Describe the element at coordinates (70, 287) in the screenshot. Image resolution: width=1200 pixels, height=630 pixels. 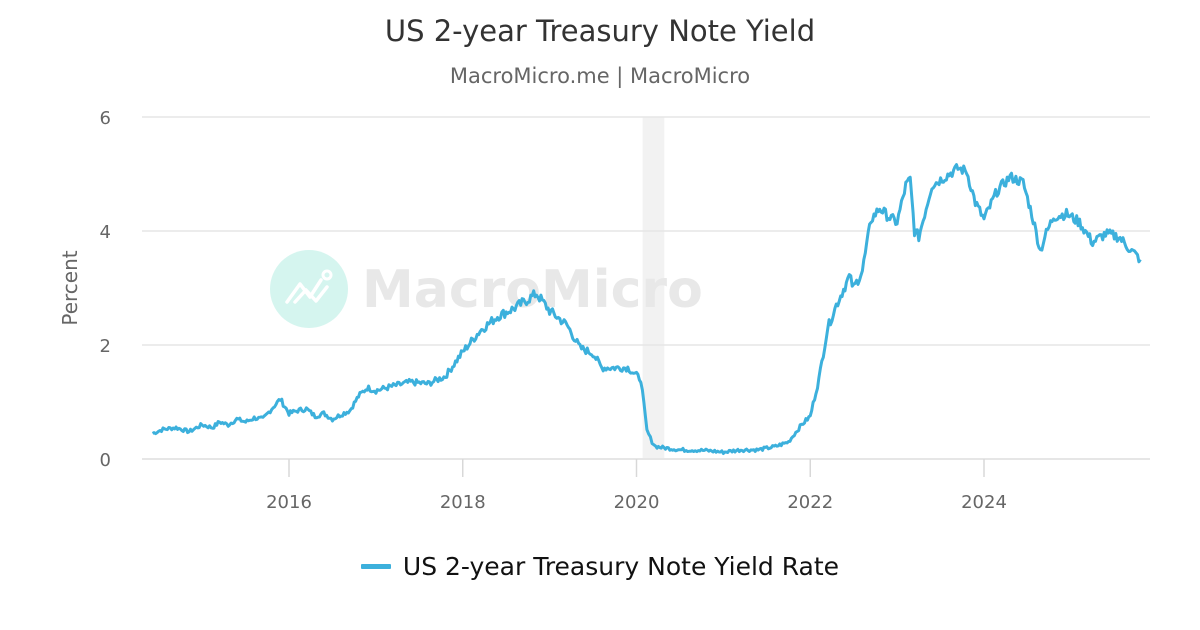
I see `y-axis-label: Percent` at that location.